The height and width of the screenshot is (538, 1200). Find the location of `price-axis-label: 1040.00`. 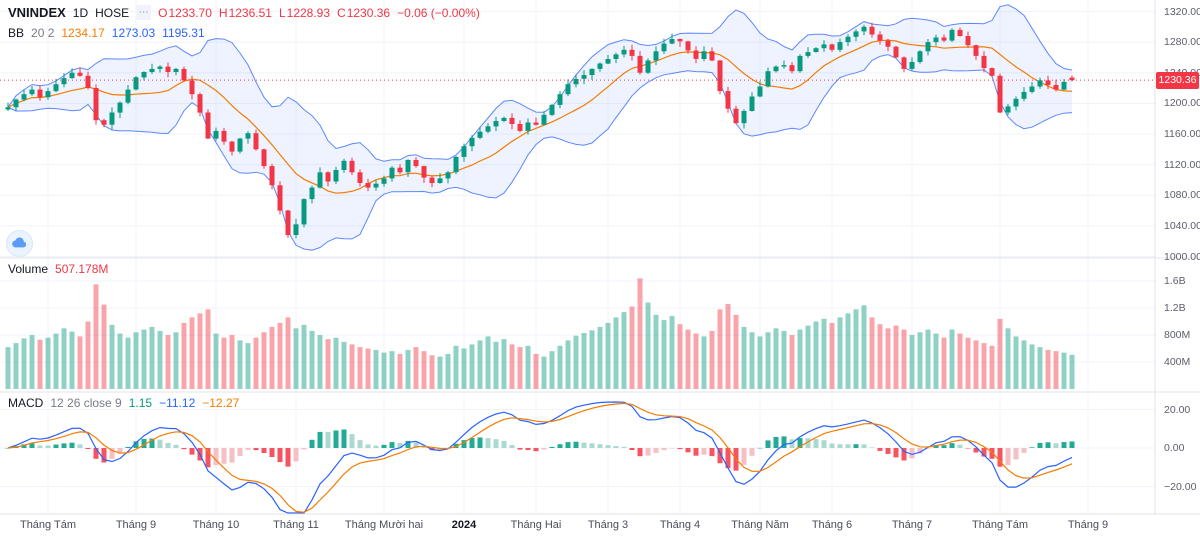

price-axis-label: 1040.00 is located at coordinates (1182, 225).